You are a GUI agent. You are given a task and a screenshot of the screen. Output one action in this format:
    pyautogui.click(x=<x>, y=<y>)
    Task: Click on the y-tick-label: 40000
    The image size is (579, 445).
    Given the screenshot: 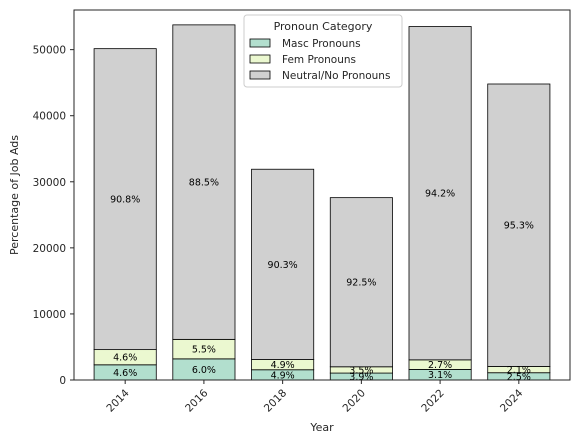 What is the action you would take?
    pyautogui.click(x=49, y=117)
    